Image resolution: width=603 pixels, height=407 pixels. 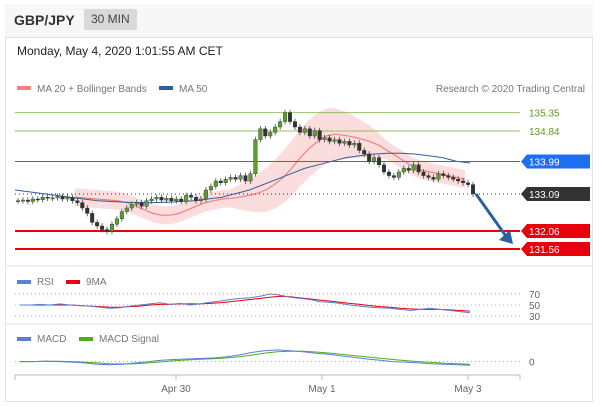 What do you see at coordinates (92, 89) in the screenshot?
I see `legend-ma20-label: MA 20 + Bollinger Bands` at bounding box center [92, 89].